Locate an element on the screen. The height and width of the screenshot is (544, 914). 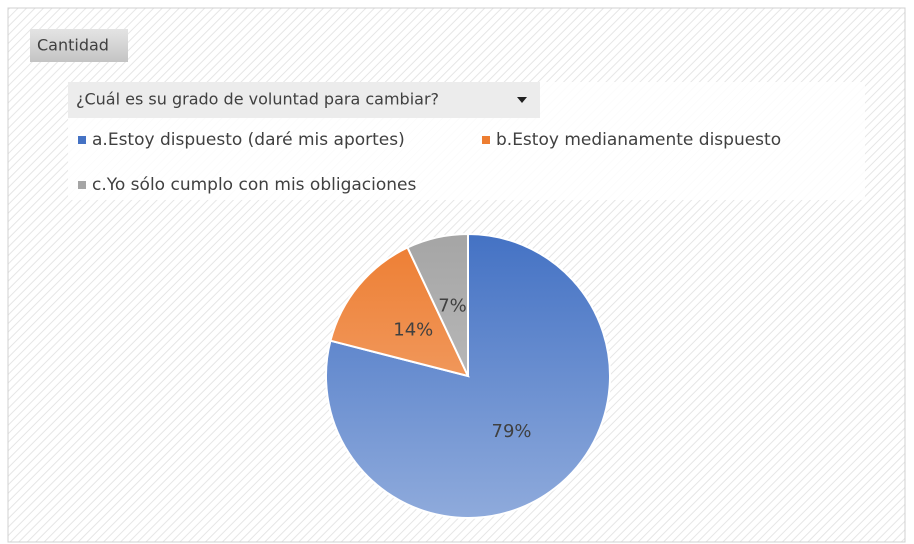
dropdown-arrow is located at coordinates (522, 100).